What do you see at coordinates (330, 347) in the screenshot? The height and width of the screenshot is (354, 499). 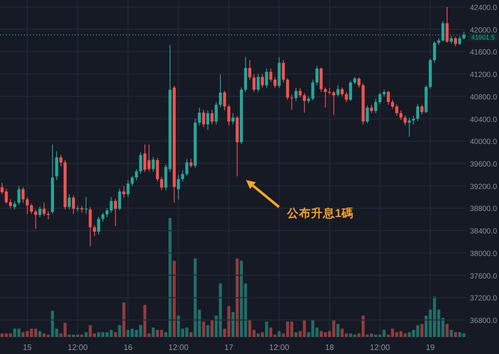 I see `x-tick-label: 18` at bounding box center [330, 347].